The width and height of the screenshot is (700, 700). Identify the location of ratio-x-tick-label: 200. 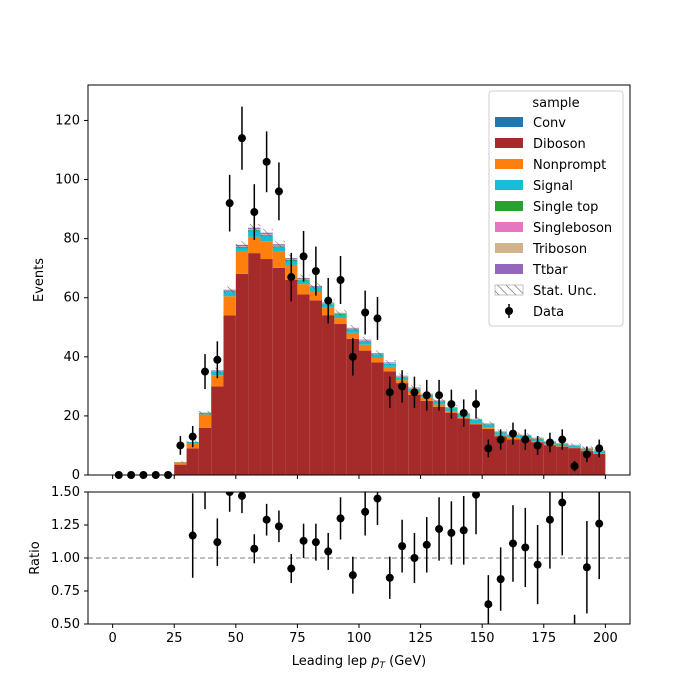
(605, 638).